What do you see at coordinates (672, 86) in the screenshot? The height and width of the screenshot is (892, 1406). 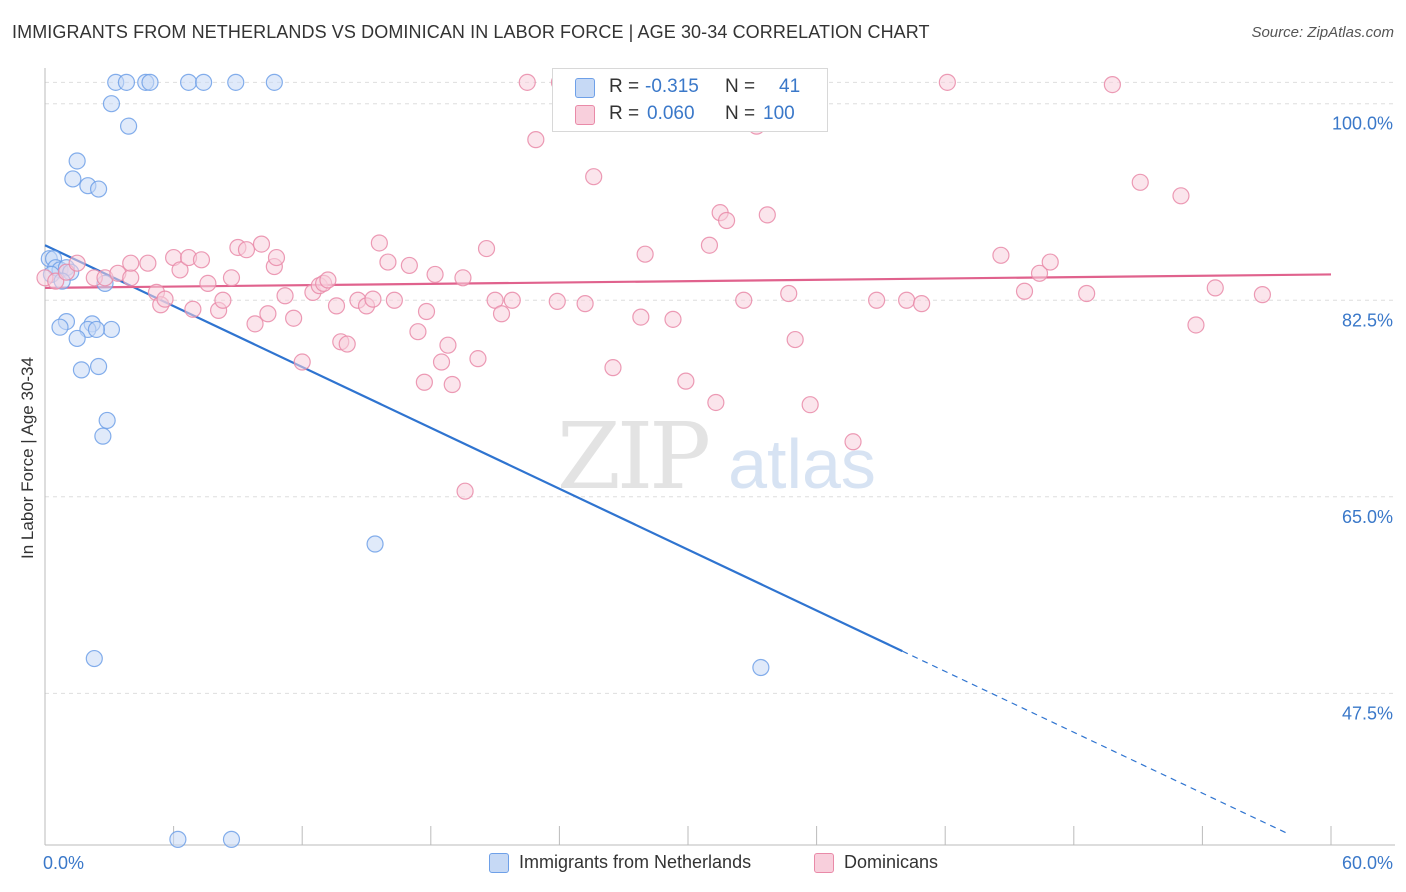 I see `r-value: -0.315` at bounding box center [672, 86].